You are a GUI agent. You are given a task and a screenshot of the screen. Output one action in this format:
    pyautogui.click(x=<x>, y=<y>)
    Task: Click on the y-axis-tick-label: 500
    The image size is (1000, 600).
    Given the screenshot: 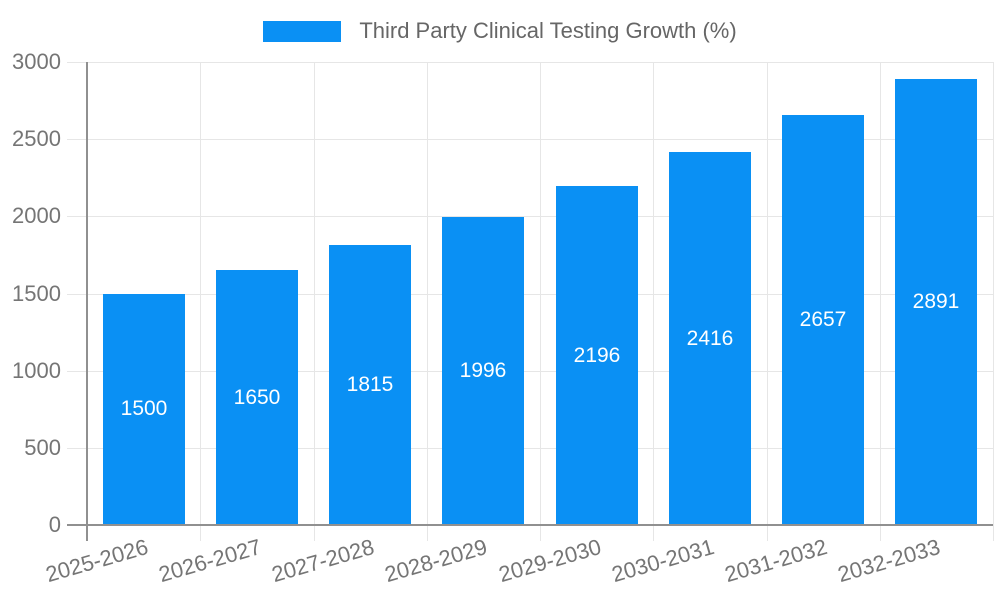 What is the action you would take?
    pyautogui.click(x=42, y=447)
    